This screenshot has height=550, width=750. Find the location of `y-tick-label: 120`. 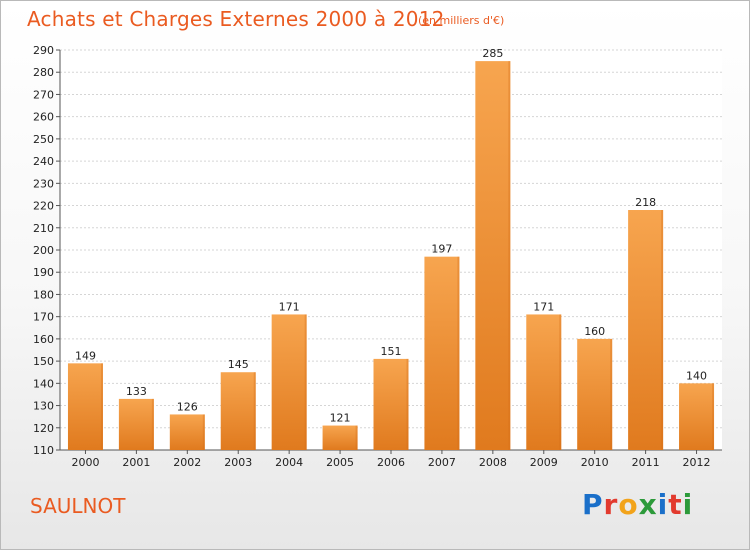

y-tick-label: 120 is located at coordinates (43, 428).